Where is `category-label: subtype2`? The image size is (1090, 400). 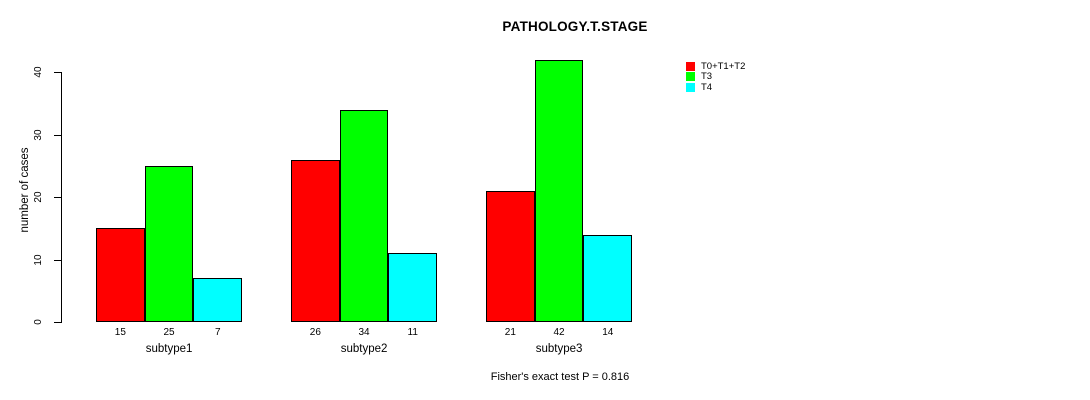
category-label: subtype2 is located at coordinates (364, 349).